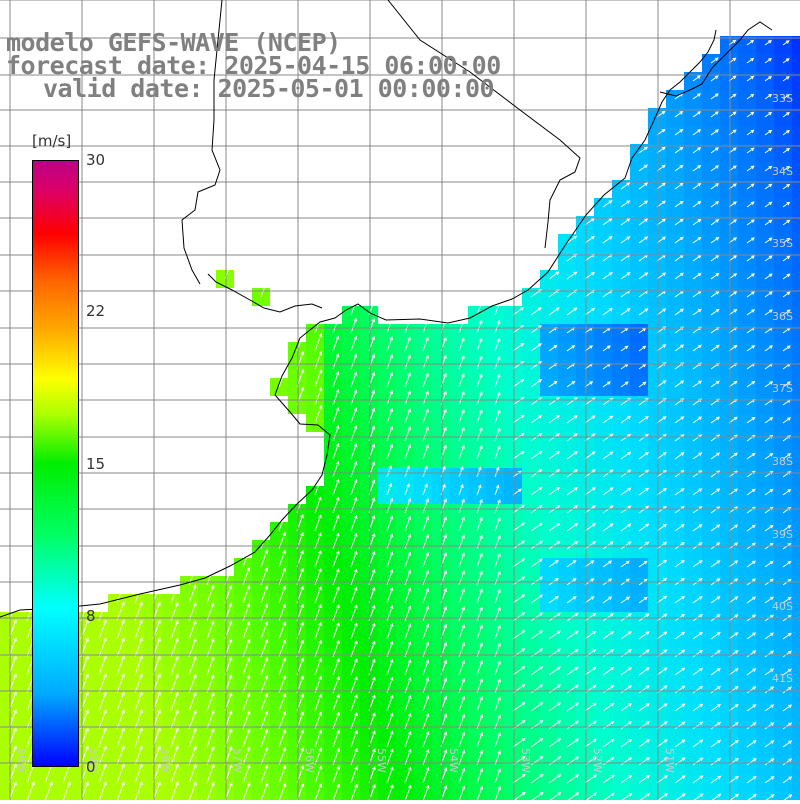 The height and width of the screenshot is (804, 800). I want to click on lon-label: 53W, so click(525, 760).